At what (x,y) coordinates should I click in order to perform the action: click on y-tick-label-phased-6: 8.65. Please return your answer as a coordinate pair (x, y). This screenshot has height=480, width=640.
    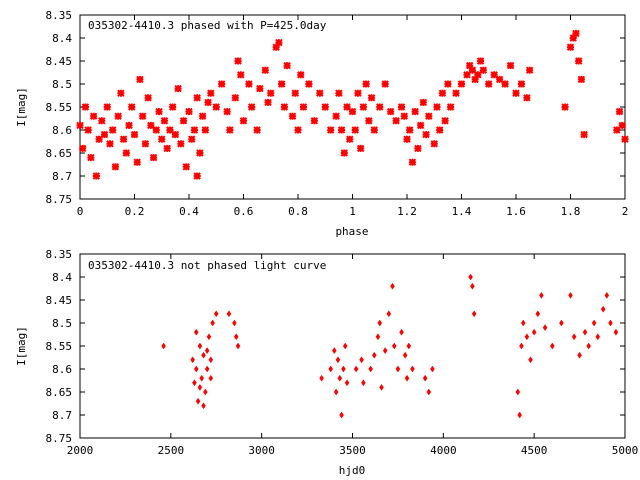
    Looking at the image, I should click on (59, 153).